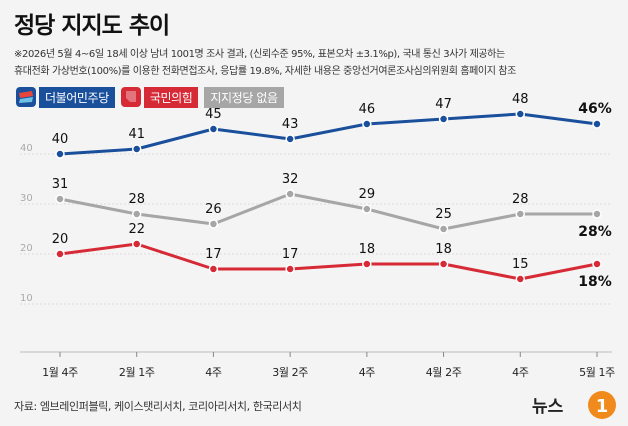 The width and height of the screenshot is (628, 426). I want to click on logo-mark-icon, so click(602, 405).